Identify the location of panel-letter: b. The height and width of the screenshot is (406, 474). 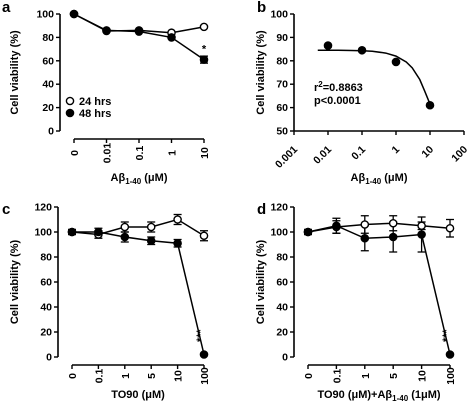
(261, 8).